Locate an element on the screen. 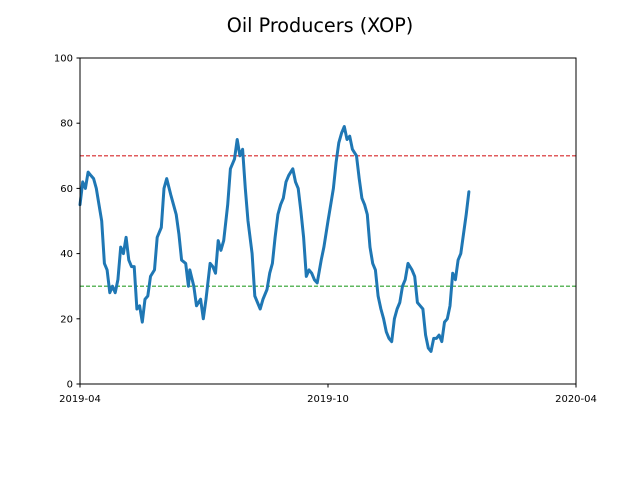  x-tick-label-0: 2019-04 is located at coordinates (80, 399).